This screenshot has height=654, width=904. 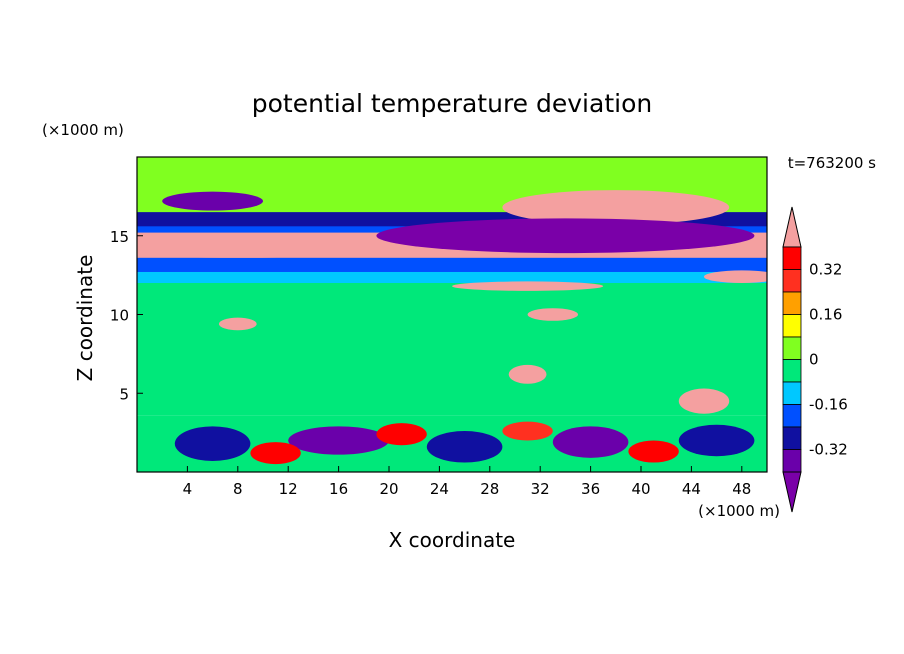 I want to click on y-axis: 5 10 15, so click(x=126, y=315).